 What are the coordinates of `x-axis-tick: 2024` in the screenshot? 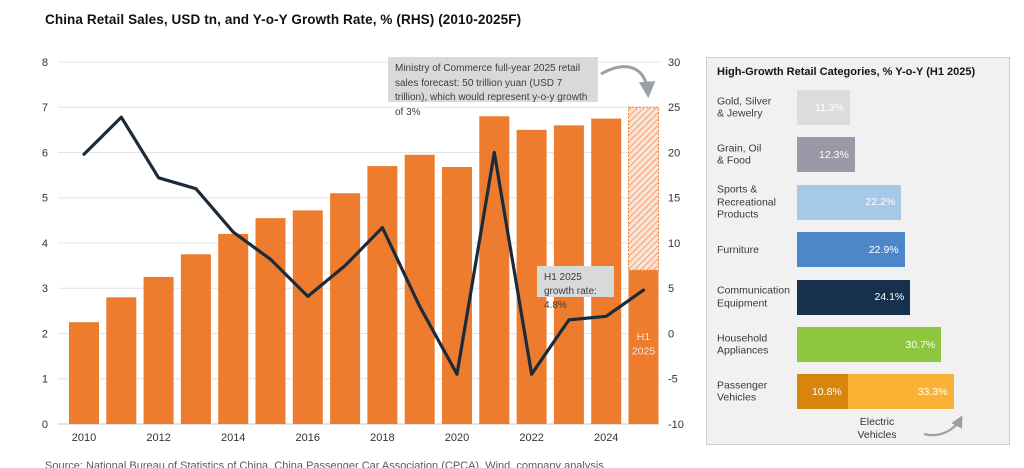 It's located at (606, 438).